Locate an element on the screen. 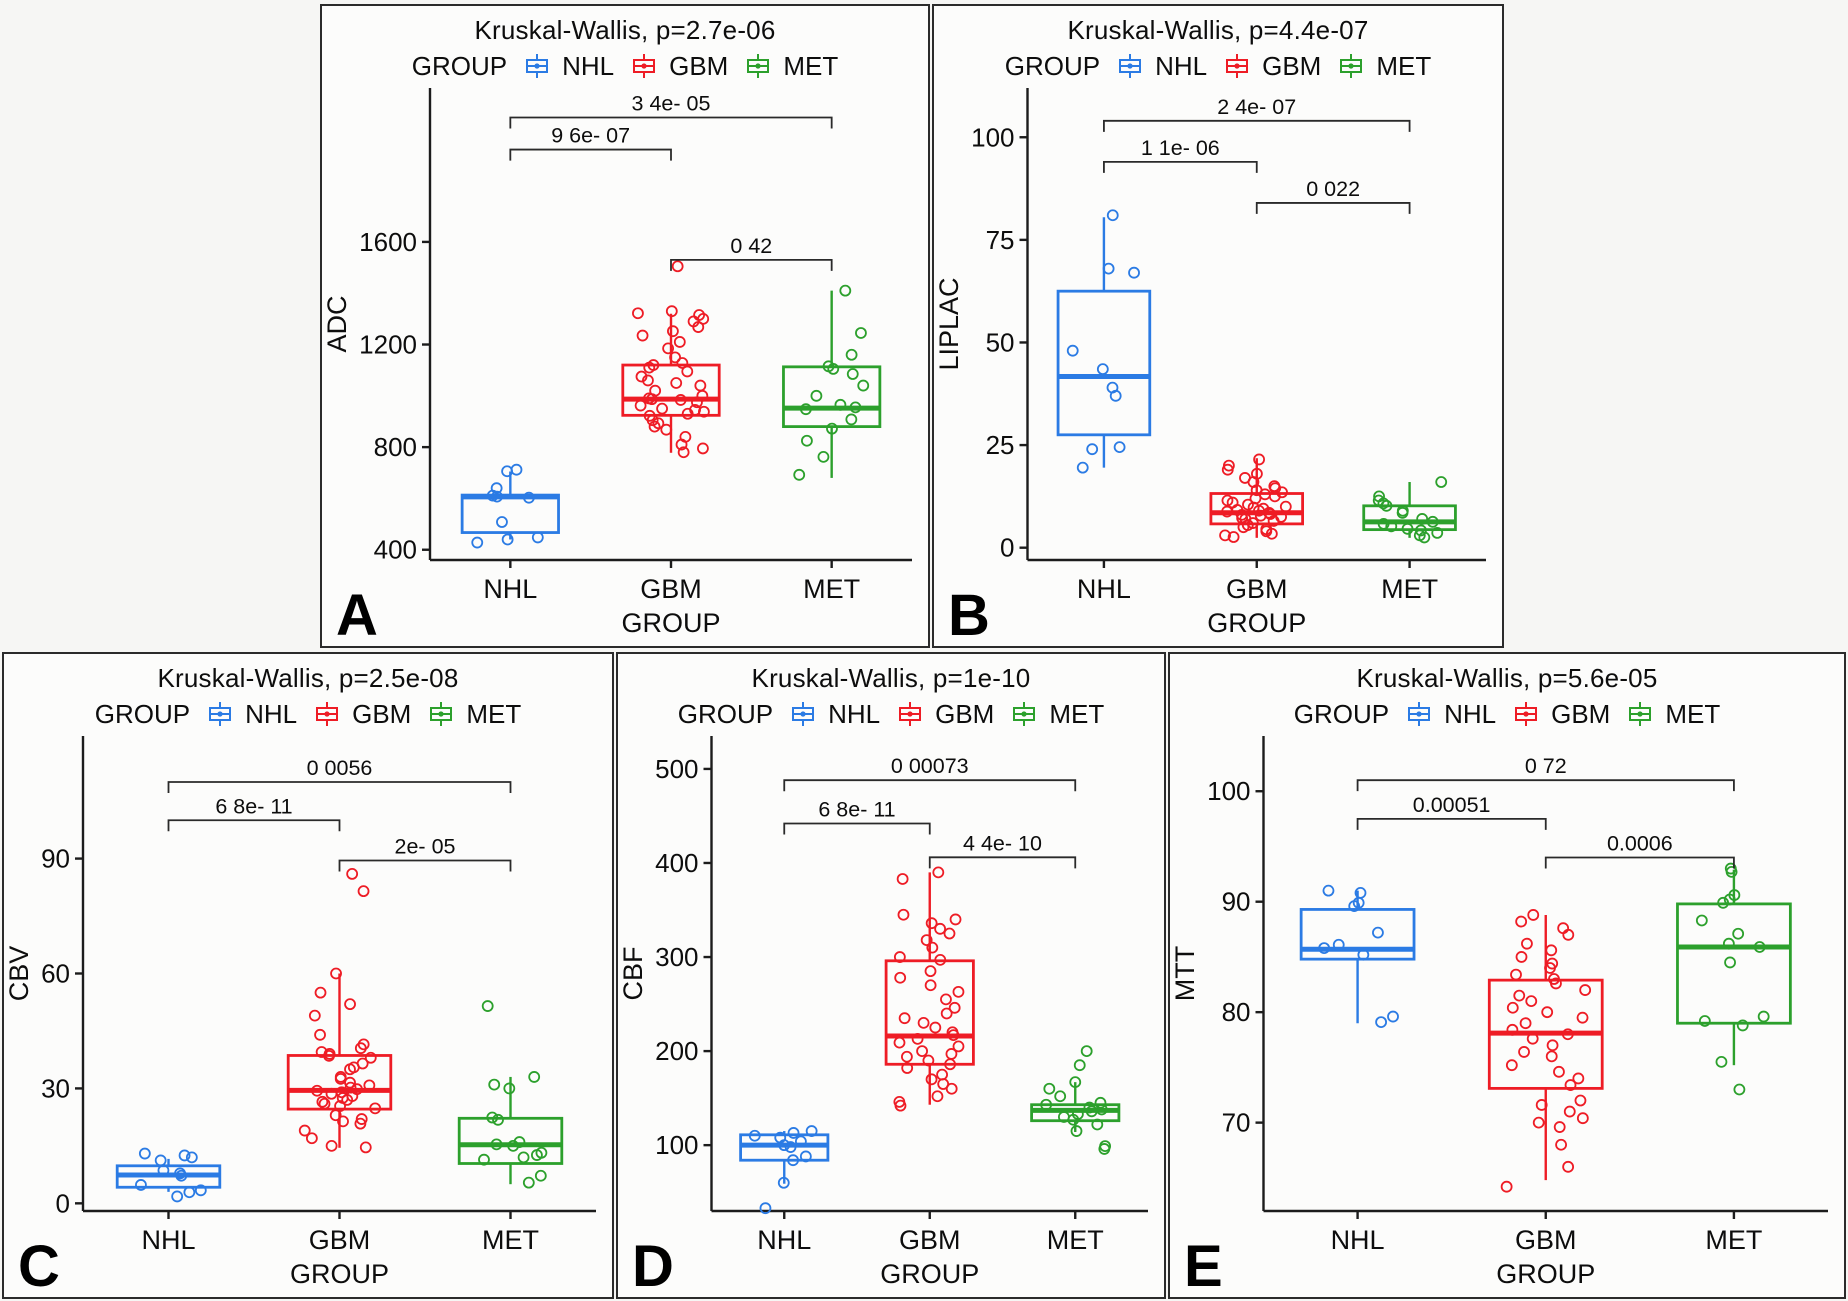 This screenshot has width=1848, height=1301. iqr-box is located at coordinates (671, 390).